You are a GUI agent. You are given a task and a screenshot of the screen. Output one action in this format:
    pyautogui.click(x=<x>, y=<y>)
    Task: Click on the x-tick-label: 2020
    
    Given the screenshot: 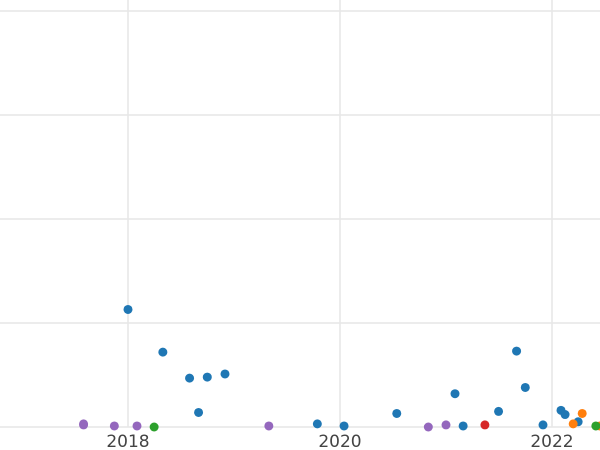 What is the action you would take?
    pyautogui.click(x=339, y=441)
    